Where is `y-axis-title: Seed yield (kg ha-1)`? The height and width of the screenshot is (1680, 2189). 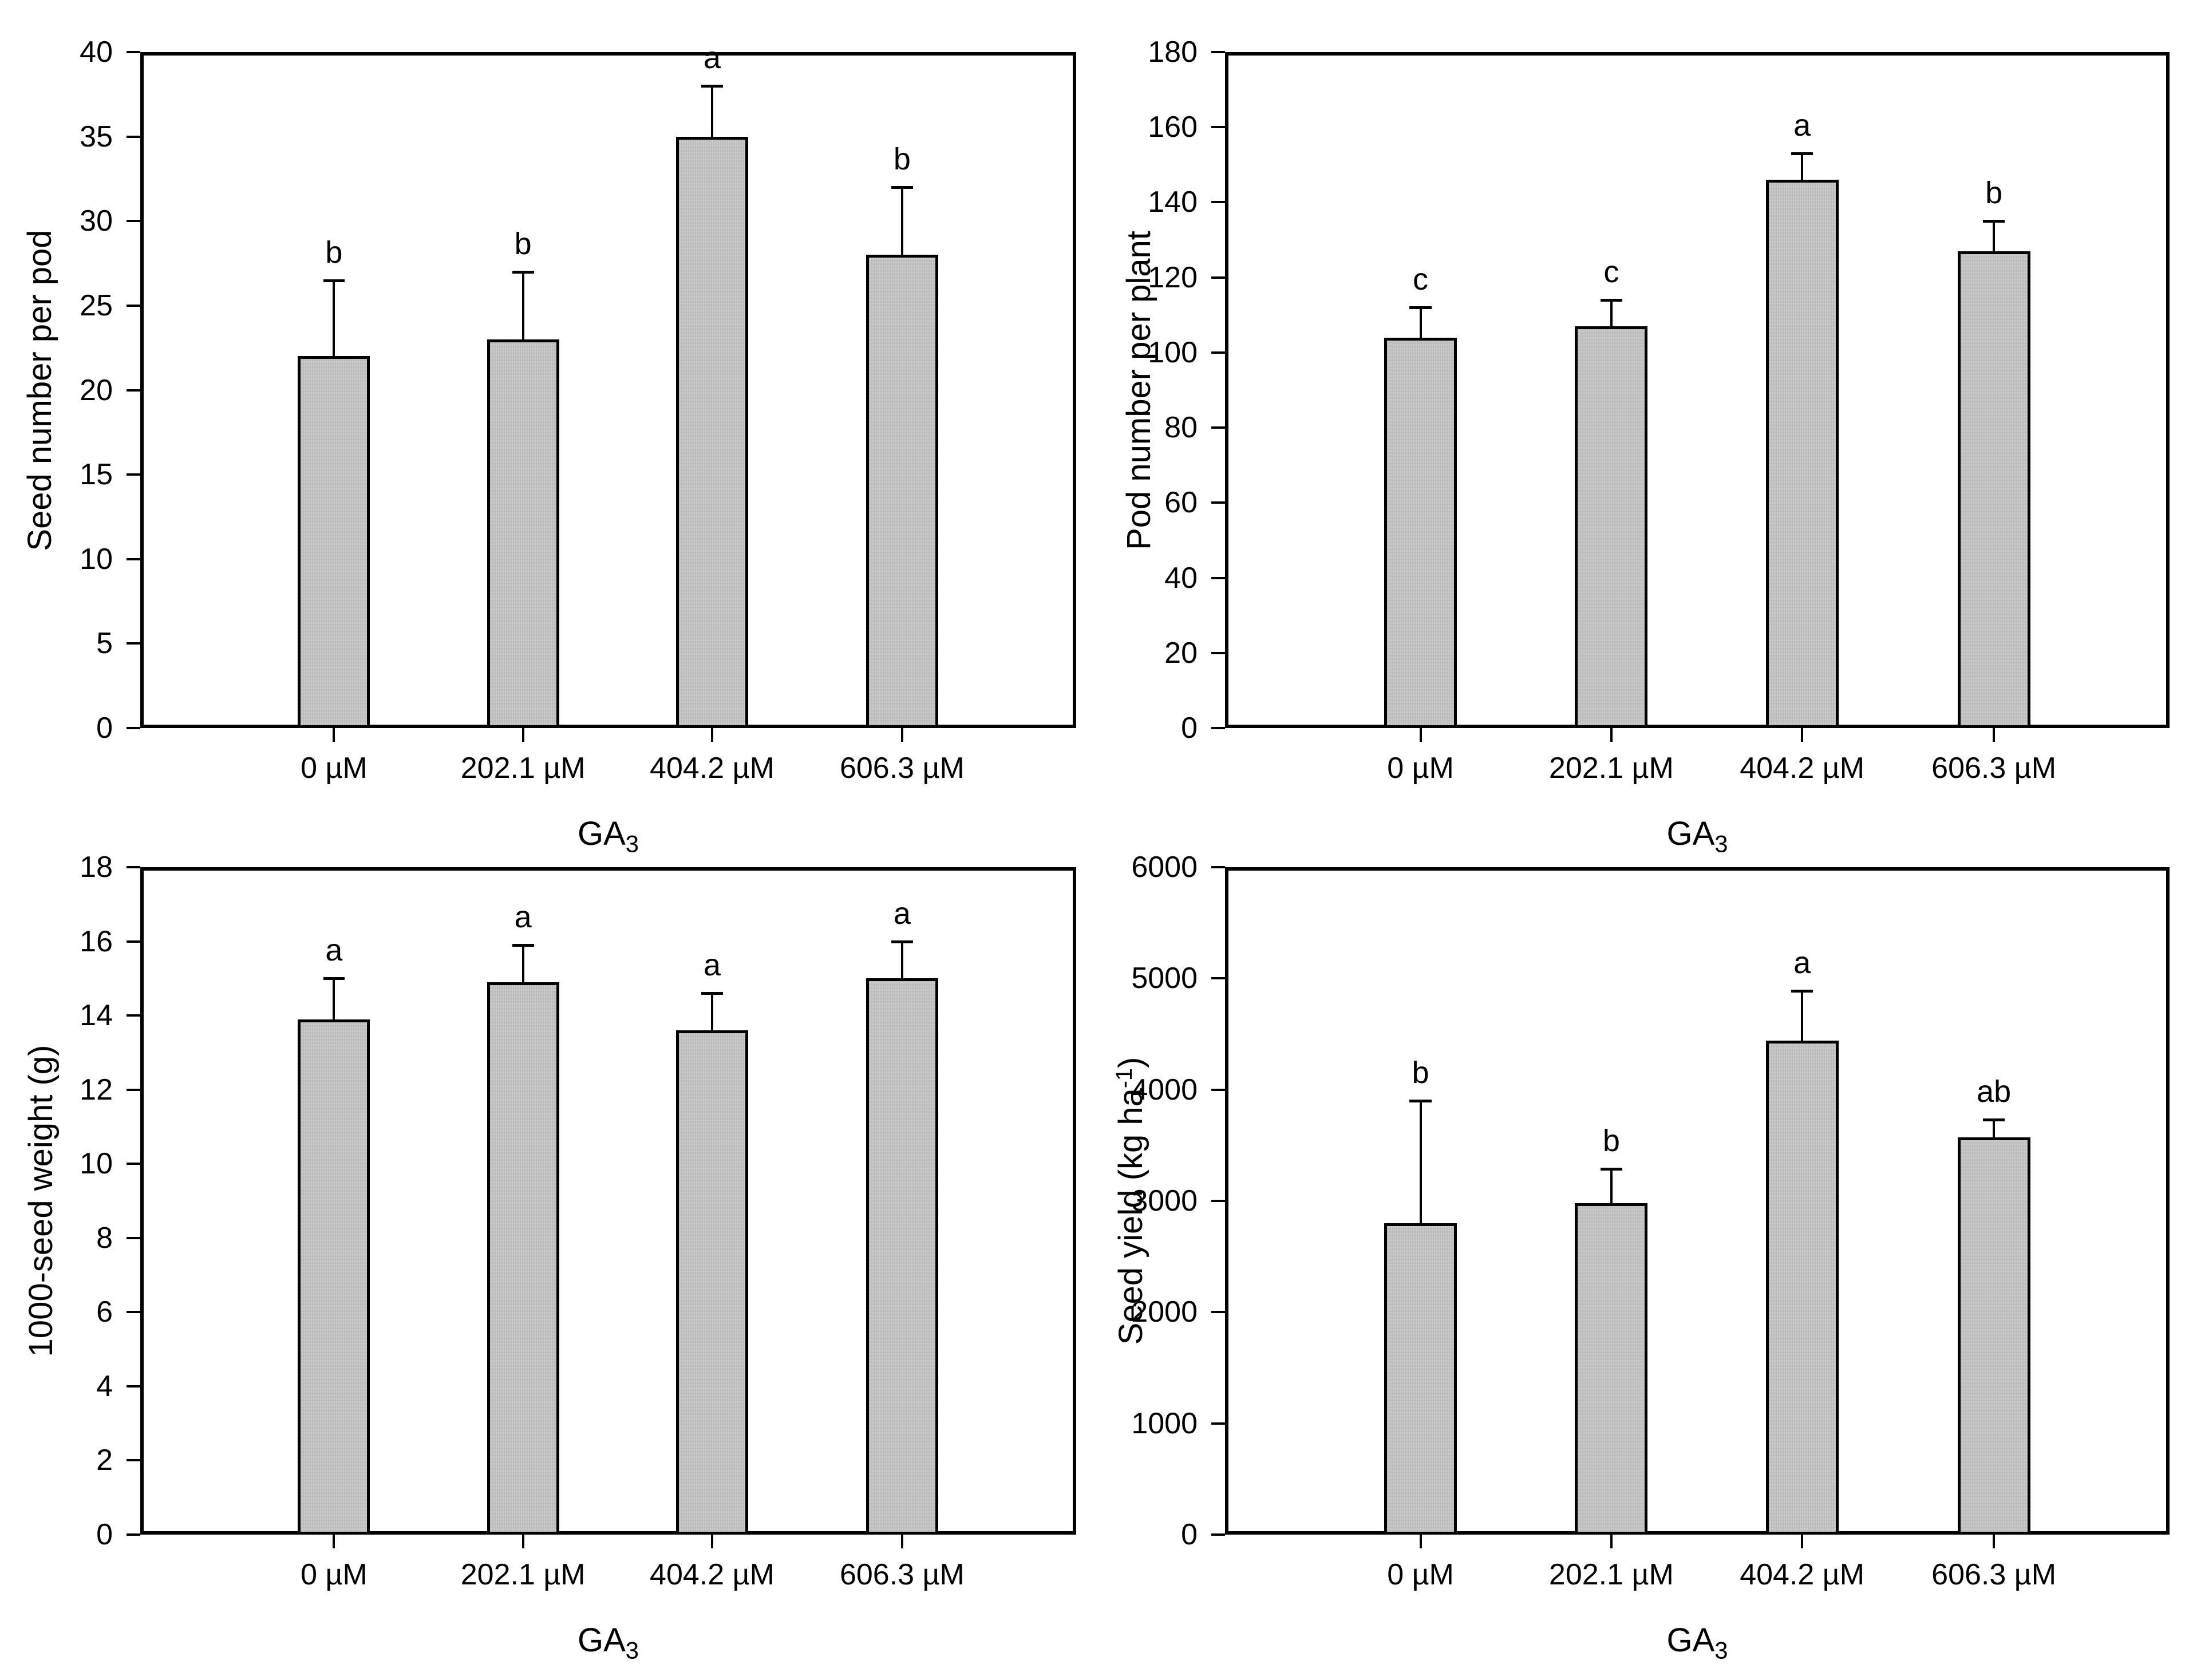
y-axis-title: Seed yield (kg ha-1) is located at coordinates (1128, 1201).